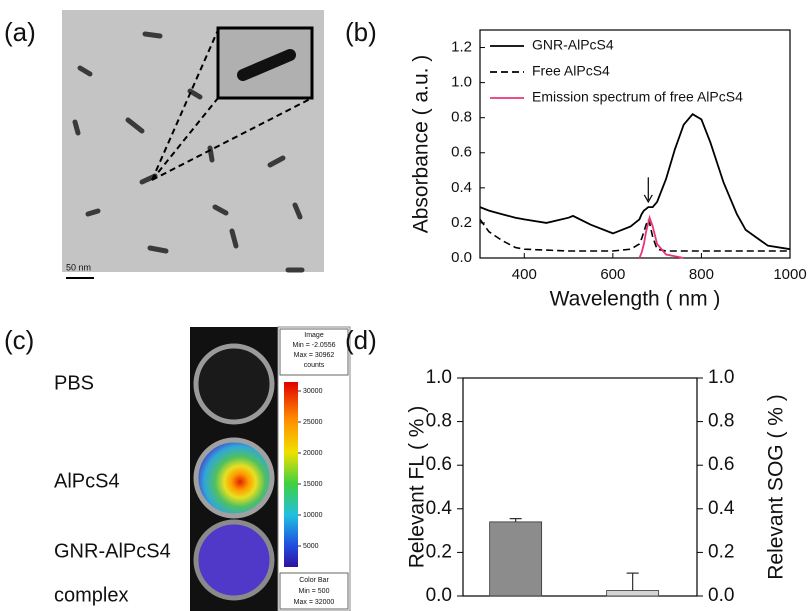 Image resolution: width=809 pixels, height=611 pixels. I want to click on colorbar-tick-label: 15000, so click(313, 484).